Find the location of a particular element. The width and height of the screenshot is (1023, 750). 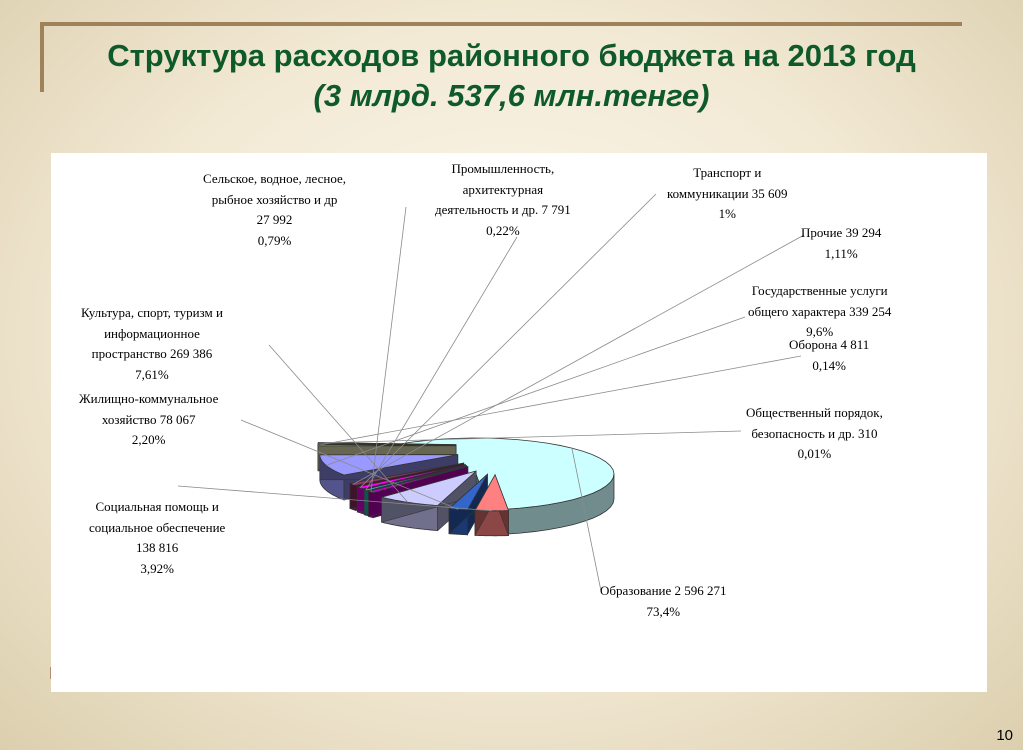

label-education: Образование 2 596 271 73,4% is located at coordinates (663, 601).